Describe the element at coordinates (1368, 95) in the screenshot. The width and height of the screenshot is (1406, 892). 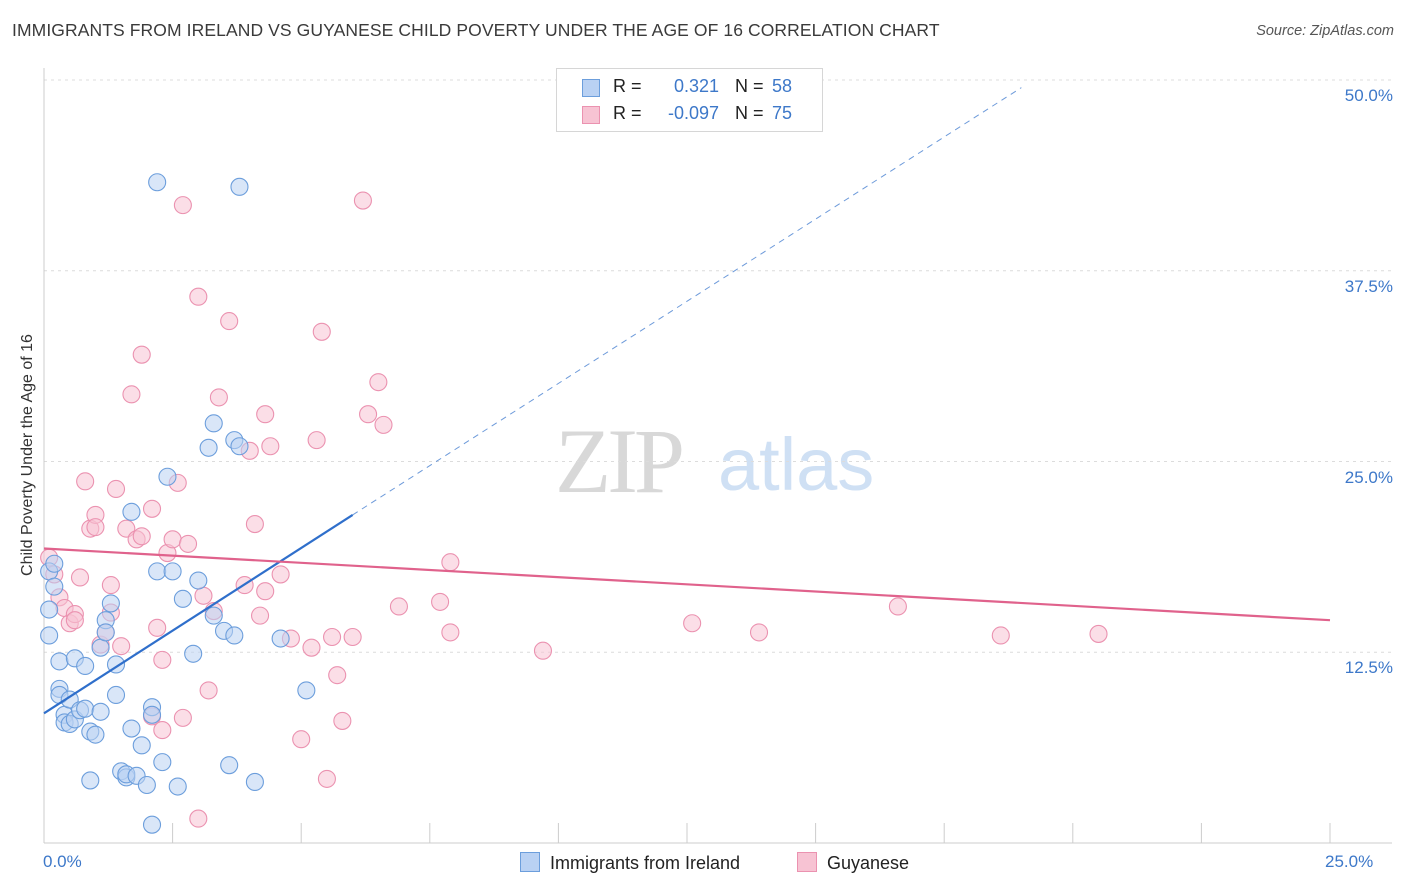
I see `y-tick-label: 50.0%` at that location.